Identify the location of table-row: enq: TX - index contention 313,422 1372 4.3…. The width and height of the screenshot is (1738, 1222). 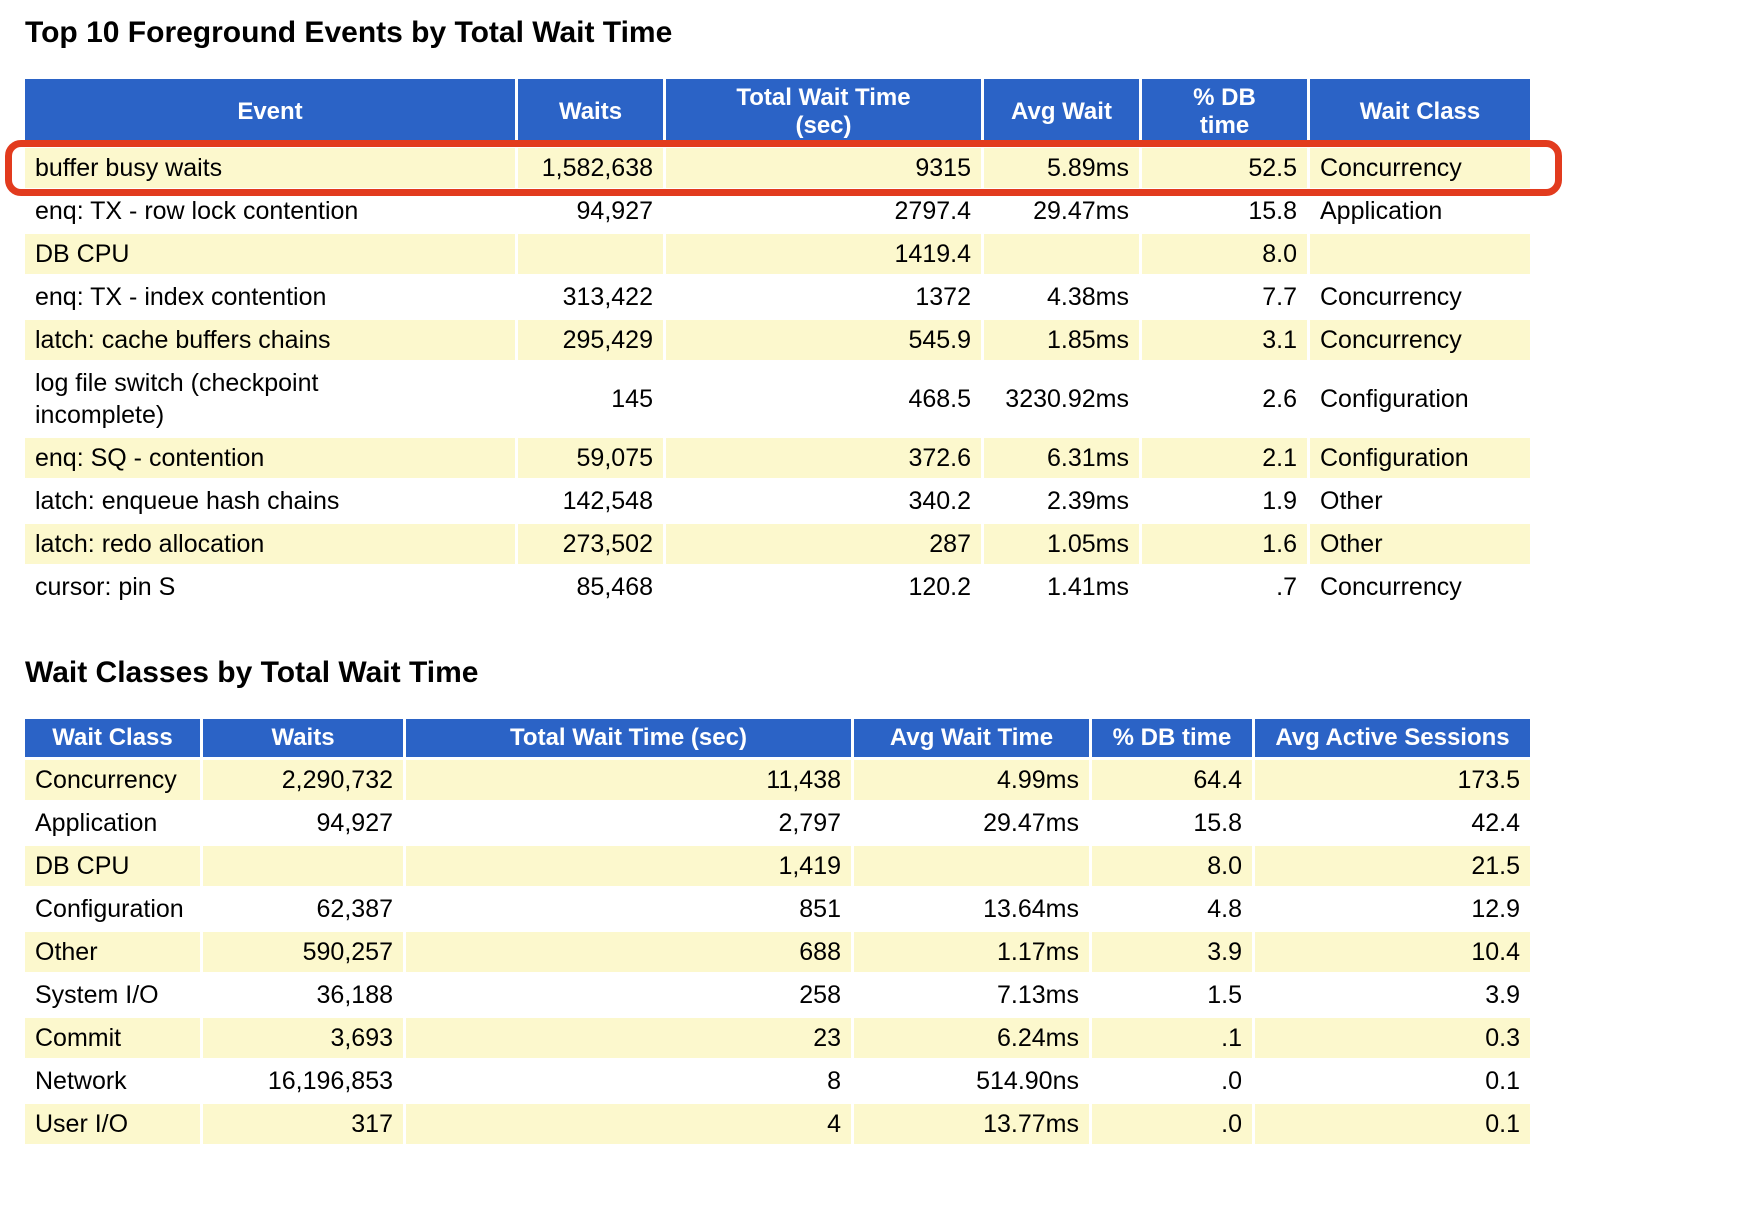
(777, 297).